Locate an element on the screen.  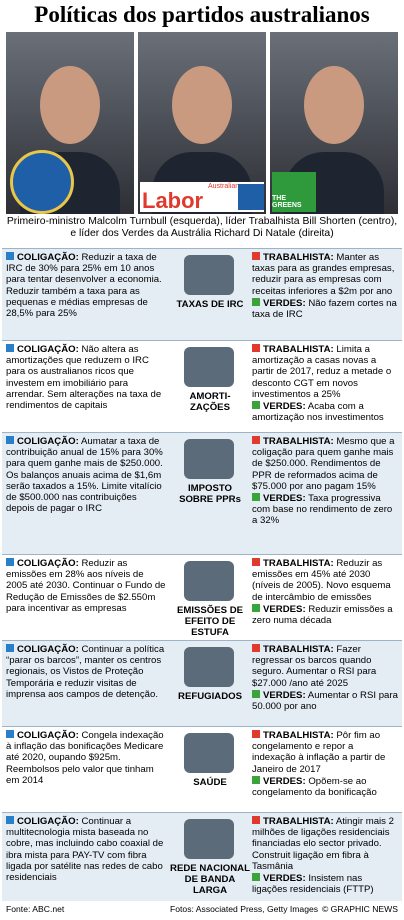
topic-label: REFUGIADOS is located at coordinates (210, 696).